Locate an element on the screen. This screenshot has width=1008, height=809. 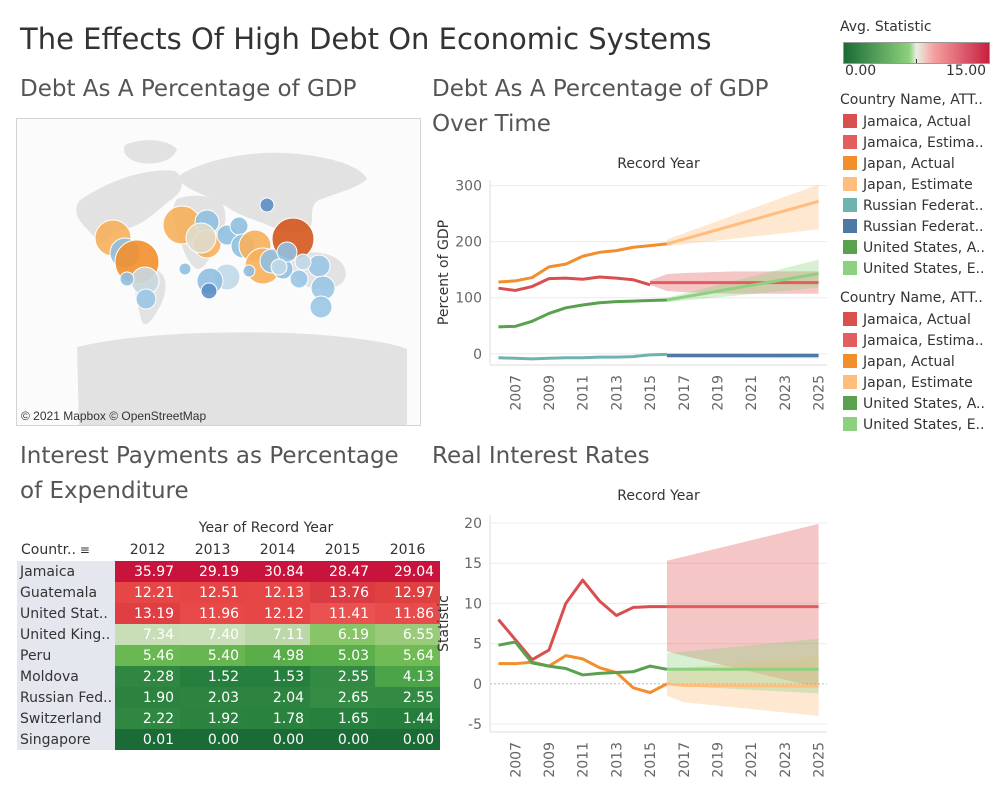
heatmap-cell: 1.53 is located at coordinates (278, 676).